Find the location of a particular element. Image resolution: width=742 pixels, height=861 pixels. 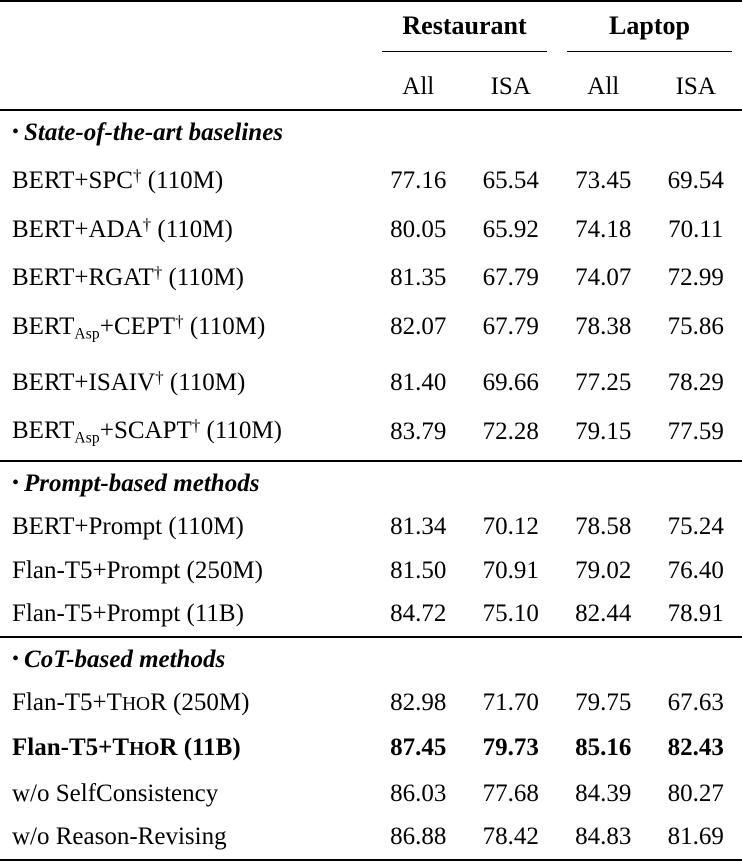

method-param-count: (11B) is located at coordinates (208, 747).